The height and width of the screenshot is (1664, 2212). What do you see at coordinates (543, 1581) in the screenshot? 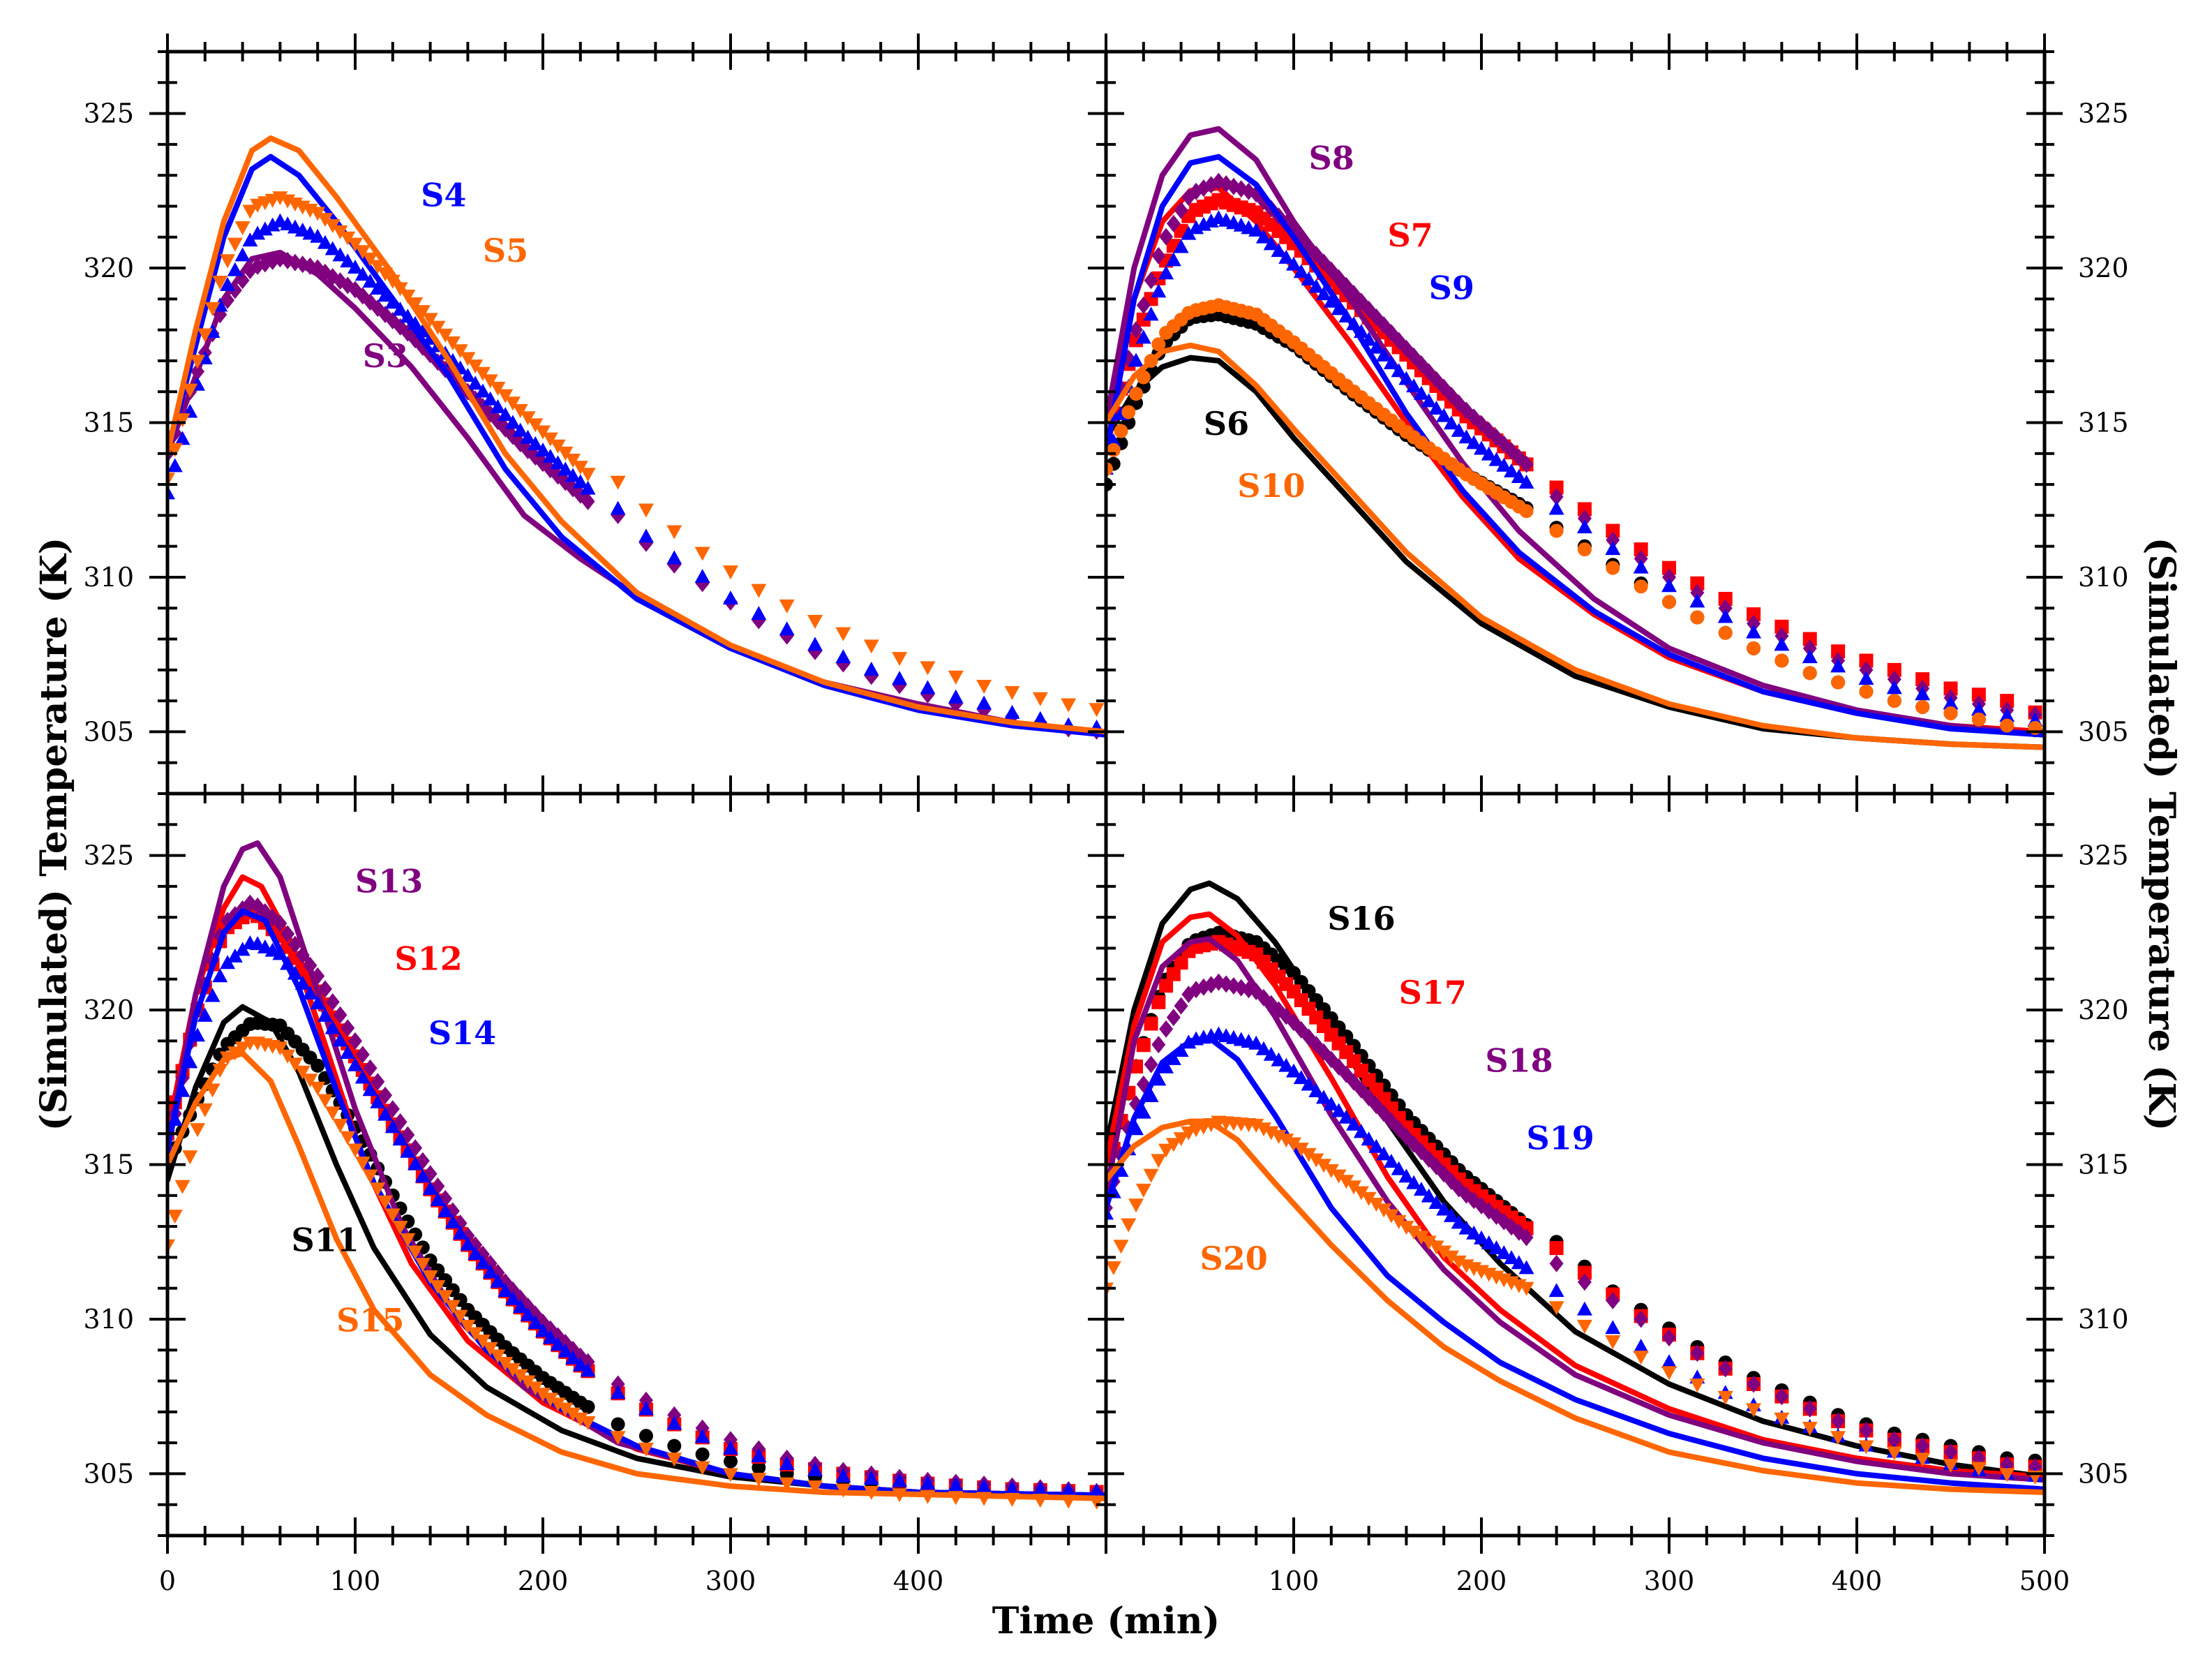
I see `x-tick-label: 200` at bounding box center [543, 1581].